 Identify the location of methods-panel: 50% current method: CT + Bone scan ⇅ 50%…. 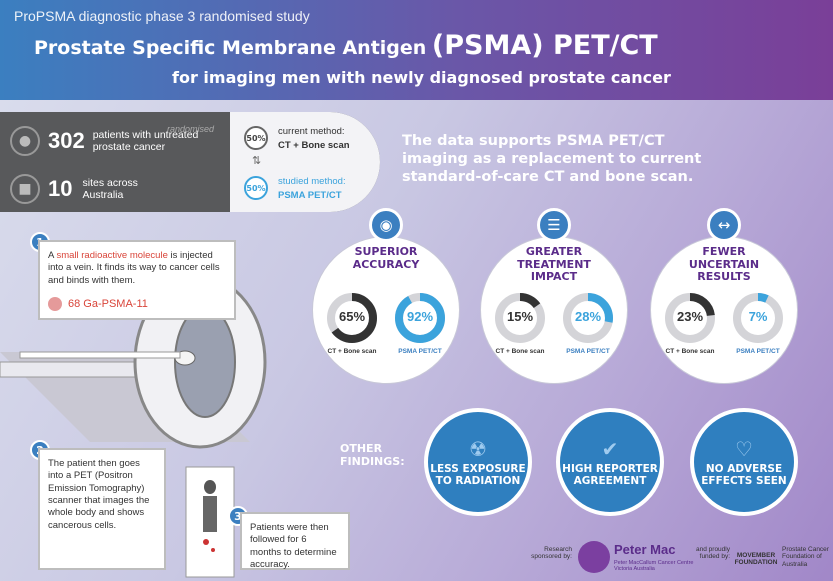
(305, 162).